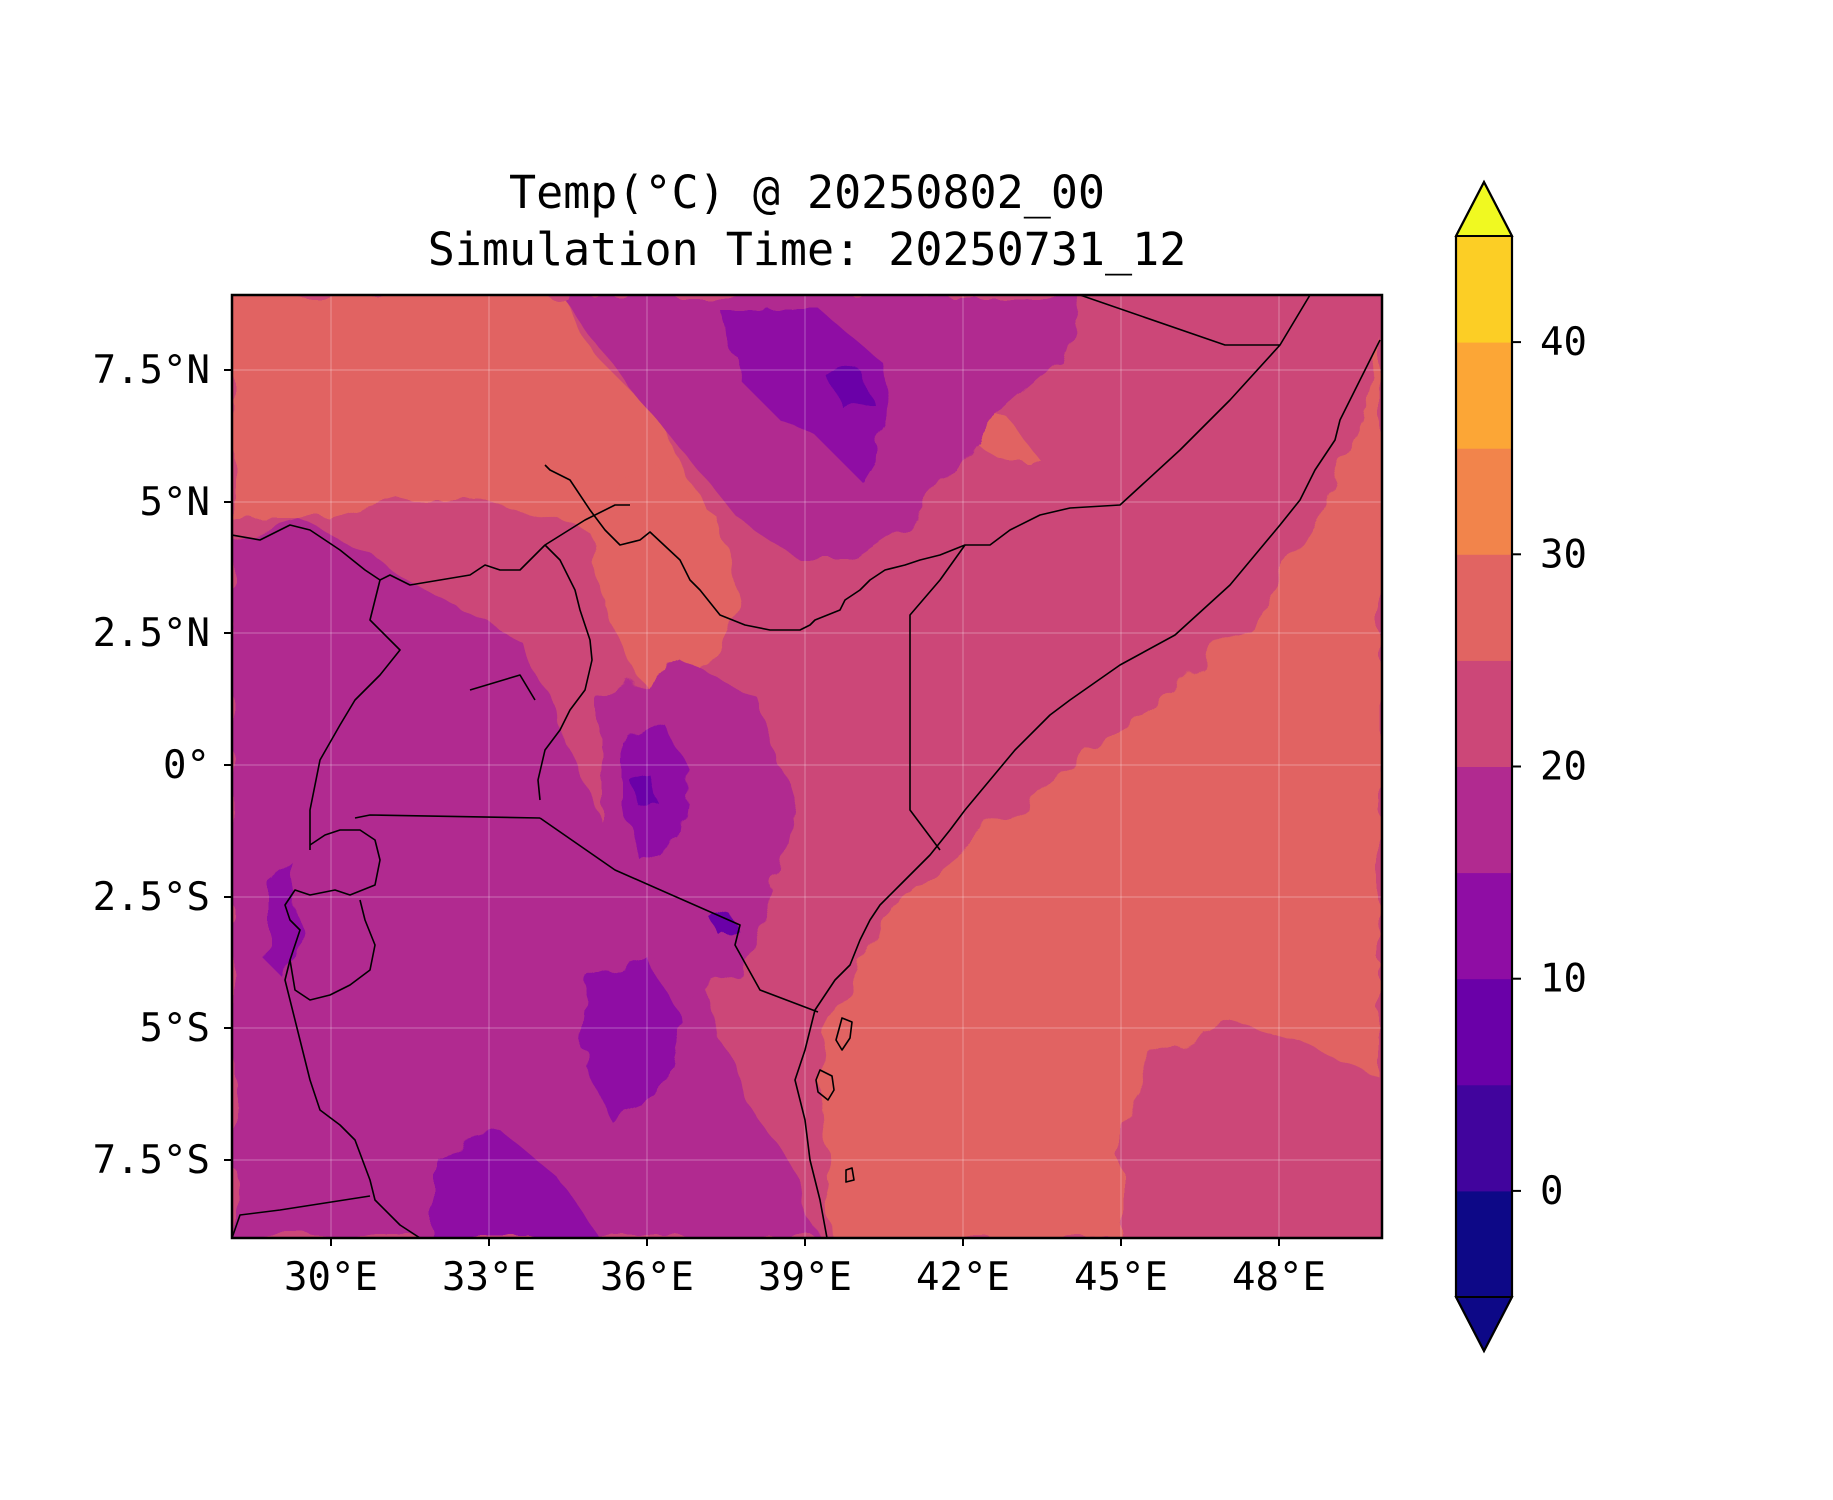 The height and width of the screenshot is (1500, 1833). What do you see at coordinates (565, 672) in the screenshot?
I see `border-kenya-uganda` at bounding box center [565, 672].